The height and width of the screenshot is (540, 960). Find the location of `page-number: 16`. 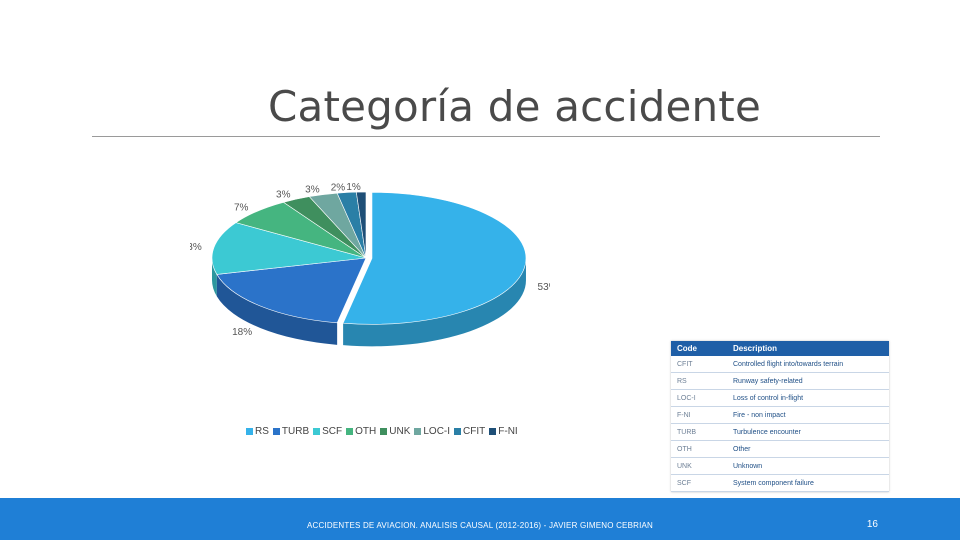

page-number: 16 is located at coordinates (872, 524).